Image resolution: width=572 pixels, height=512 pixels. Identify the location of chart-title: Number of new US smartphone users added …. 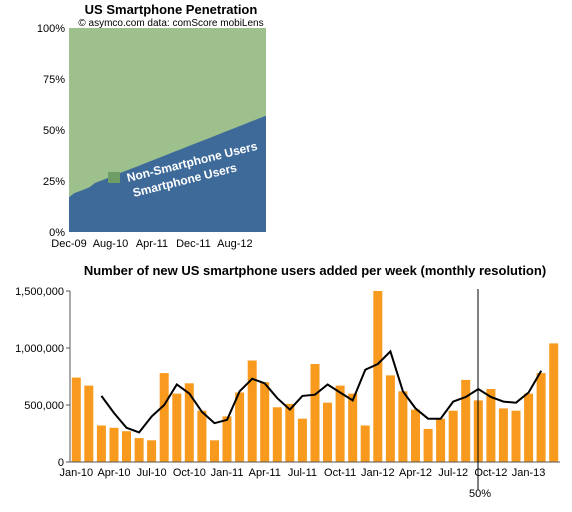
(315, 270).